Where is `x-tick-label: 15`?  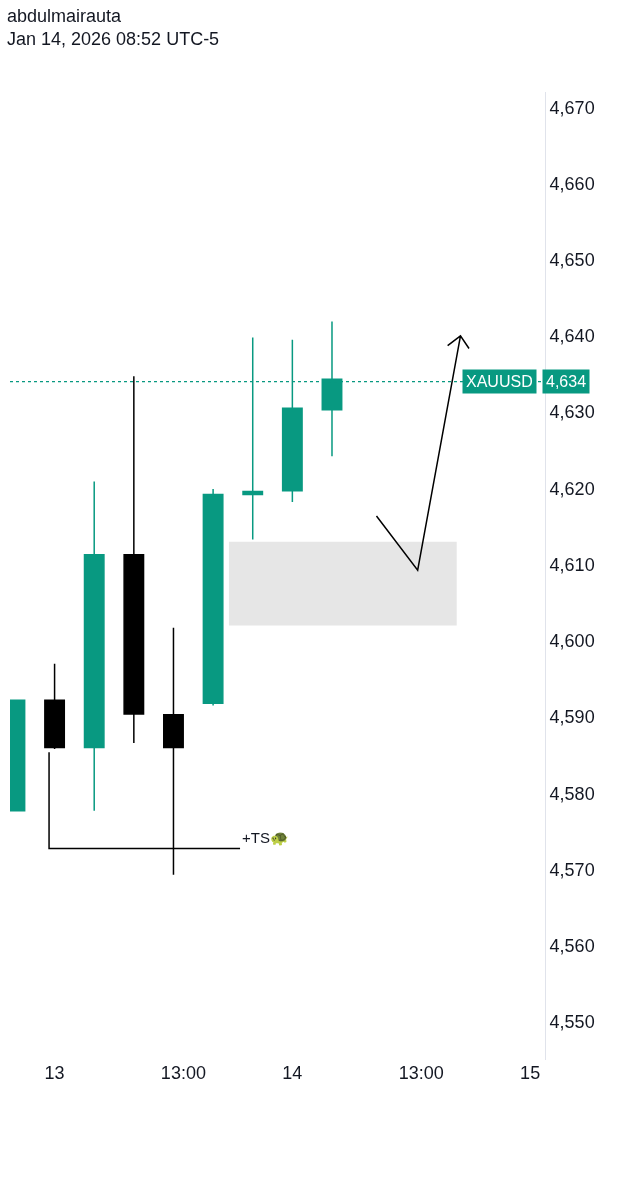
x-tick-label: 15 is located at coordinates (530, 1073).